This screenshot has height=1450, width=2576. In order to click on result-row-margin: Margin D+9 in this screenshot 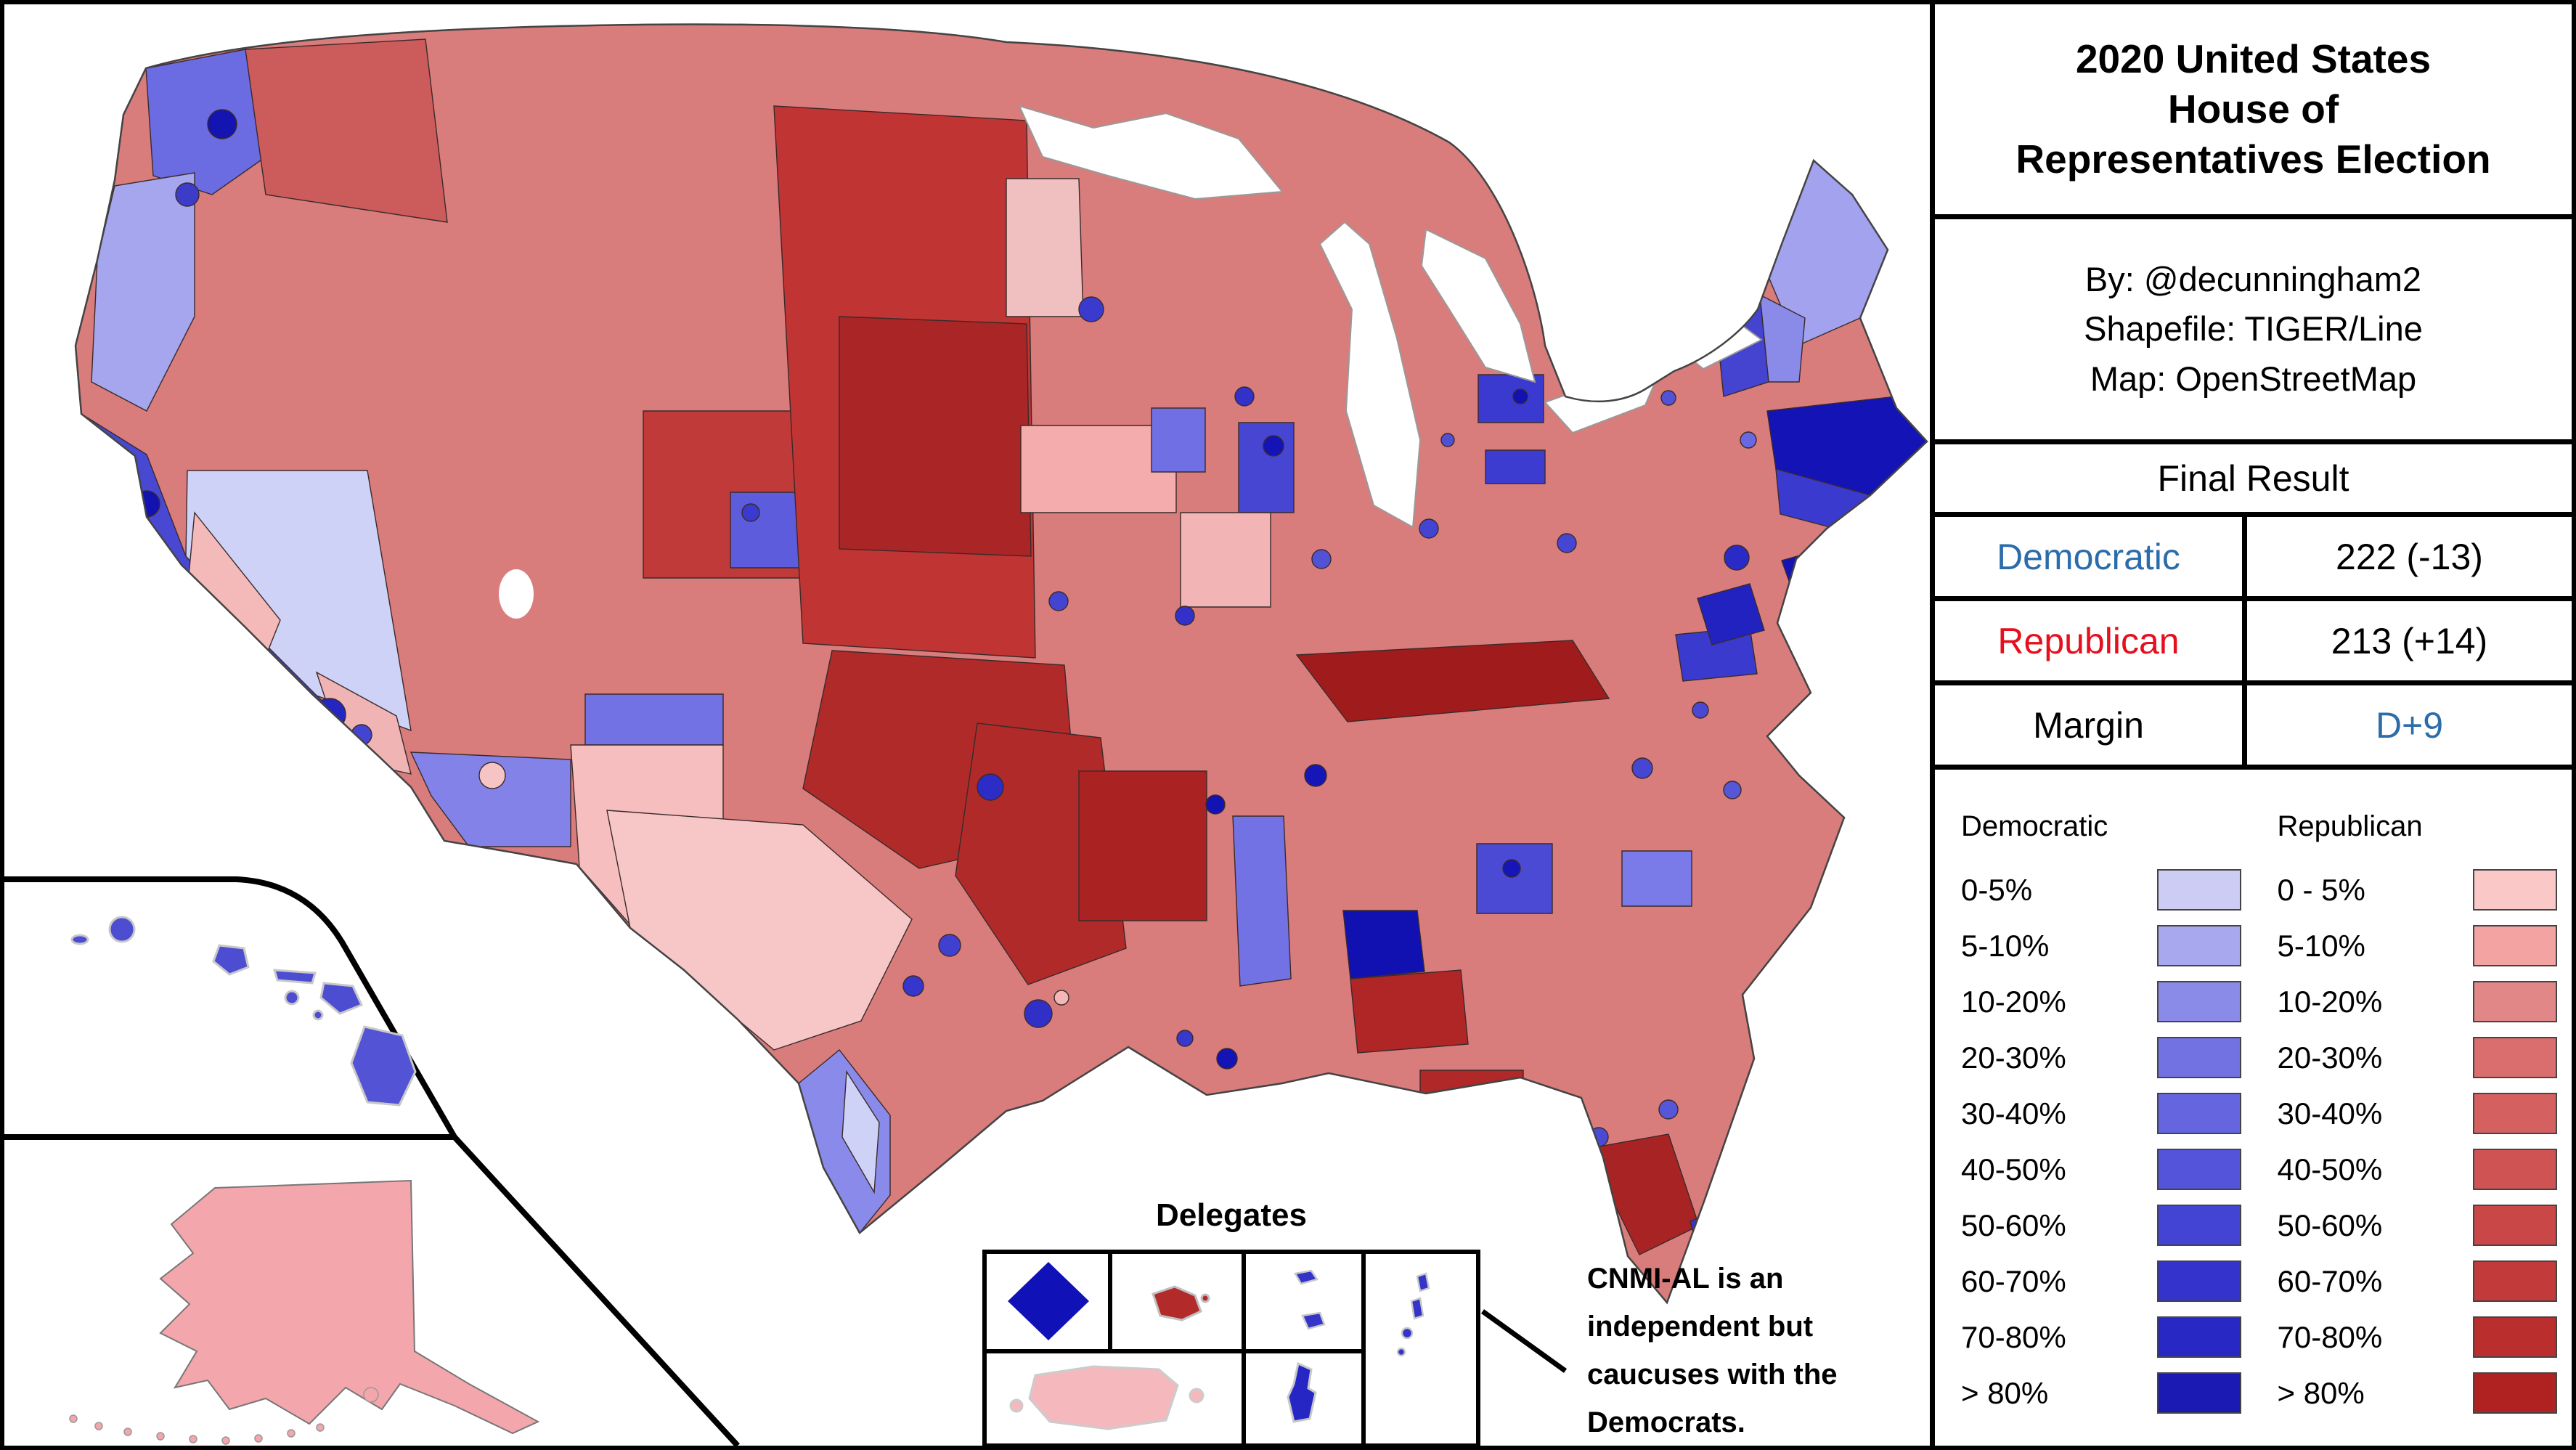, I will do `click(2253, 727)`.